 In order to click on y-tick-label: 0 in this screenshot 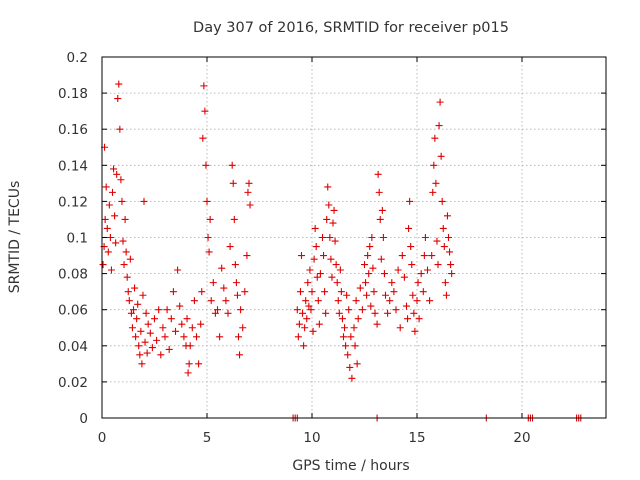, I will do `click(83, 419)`.